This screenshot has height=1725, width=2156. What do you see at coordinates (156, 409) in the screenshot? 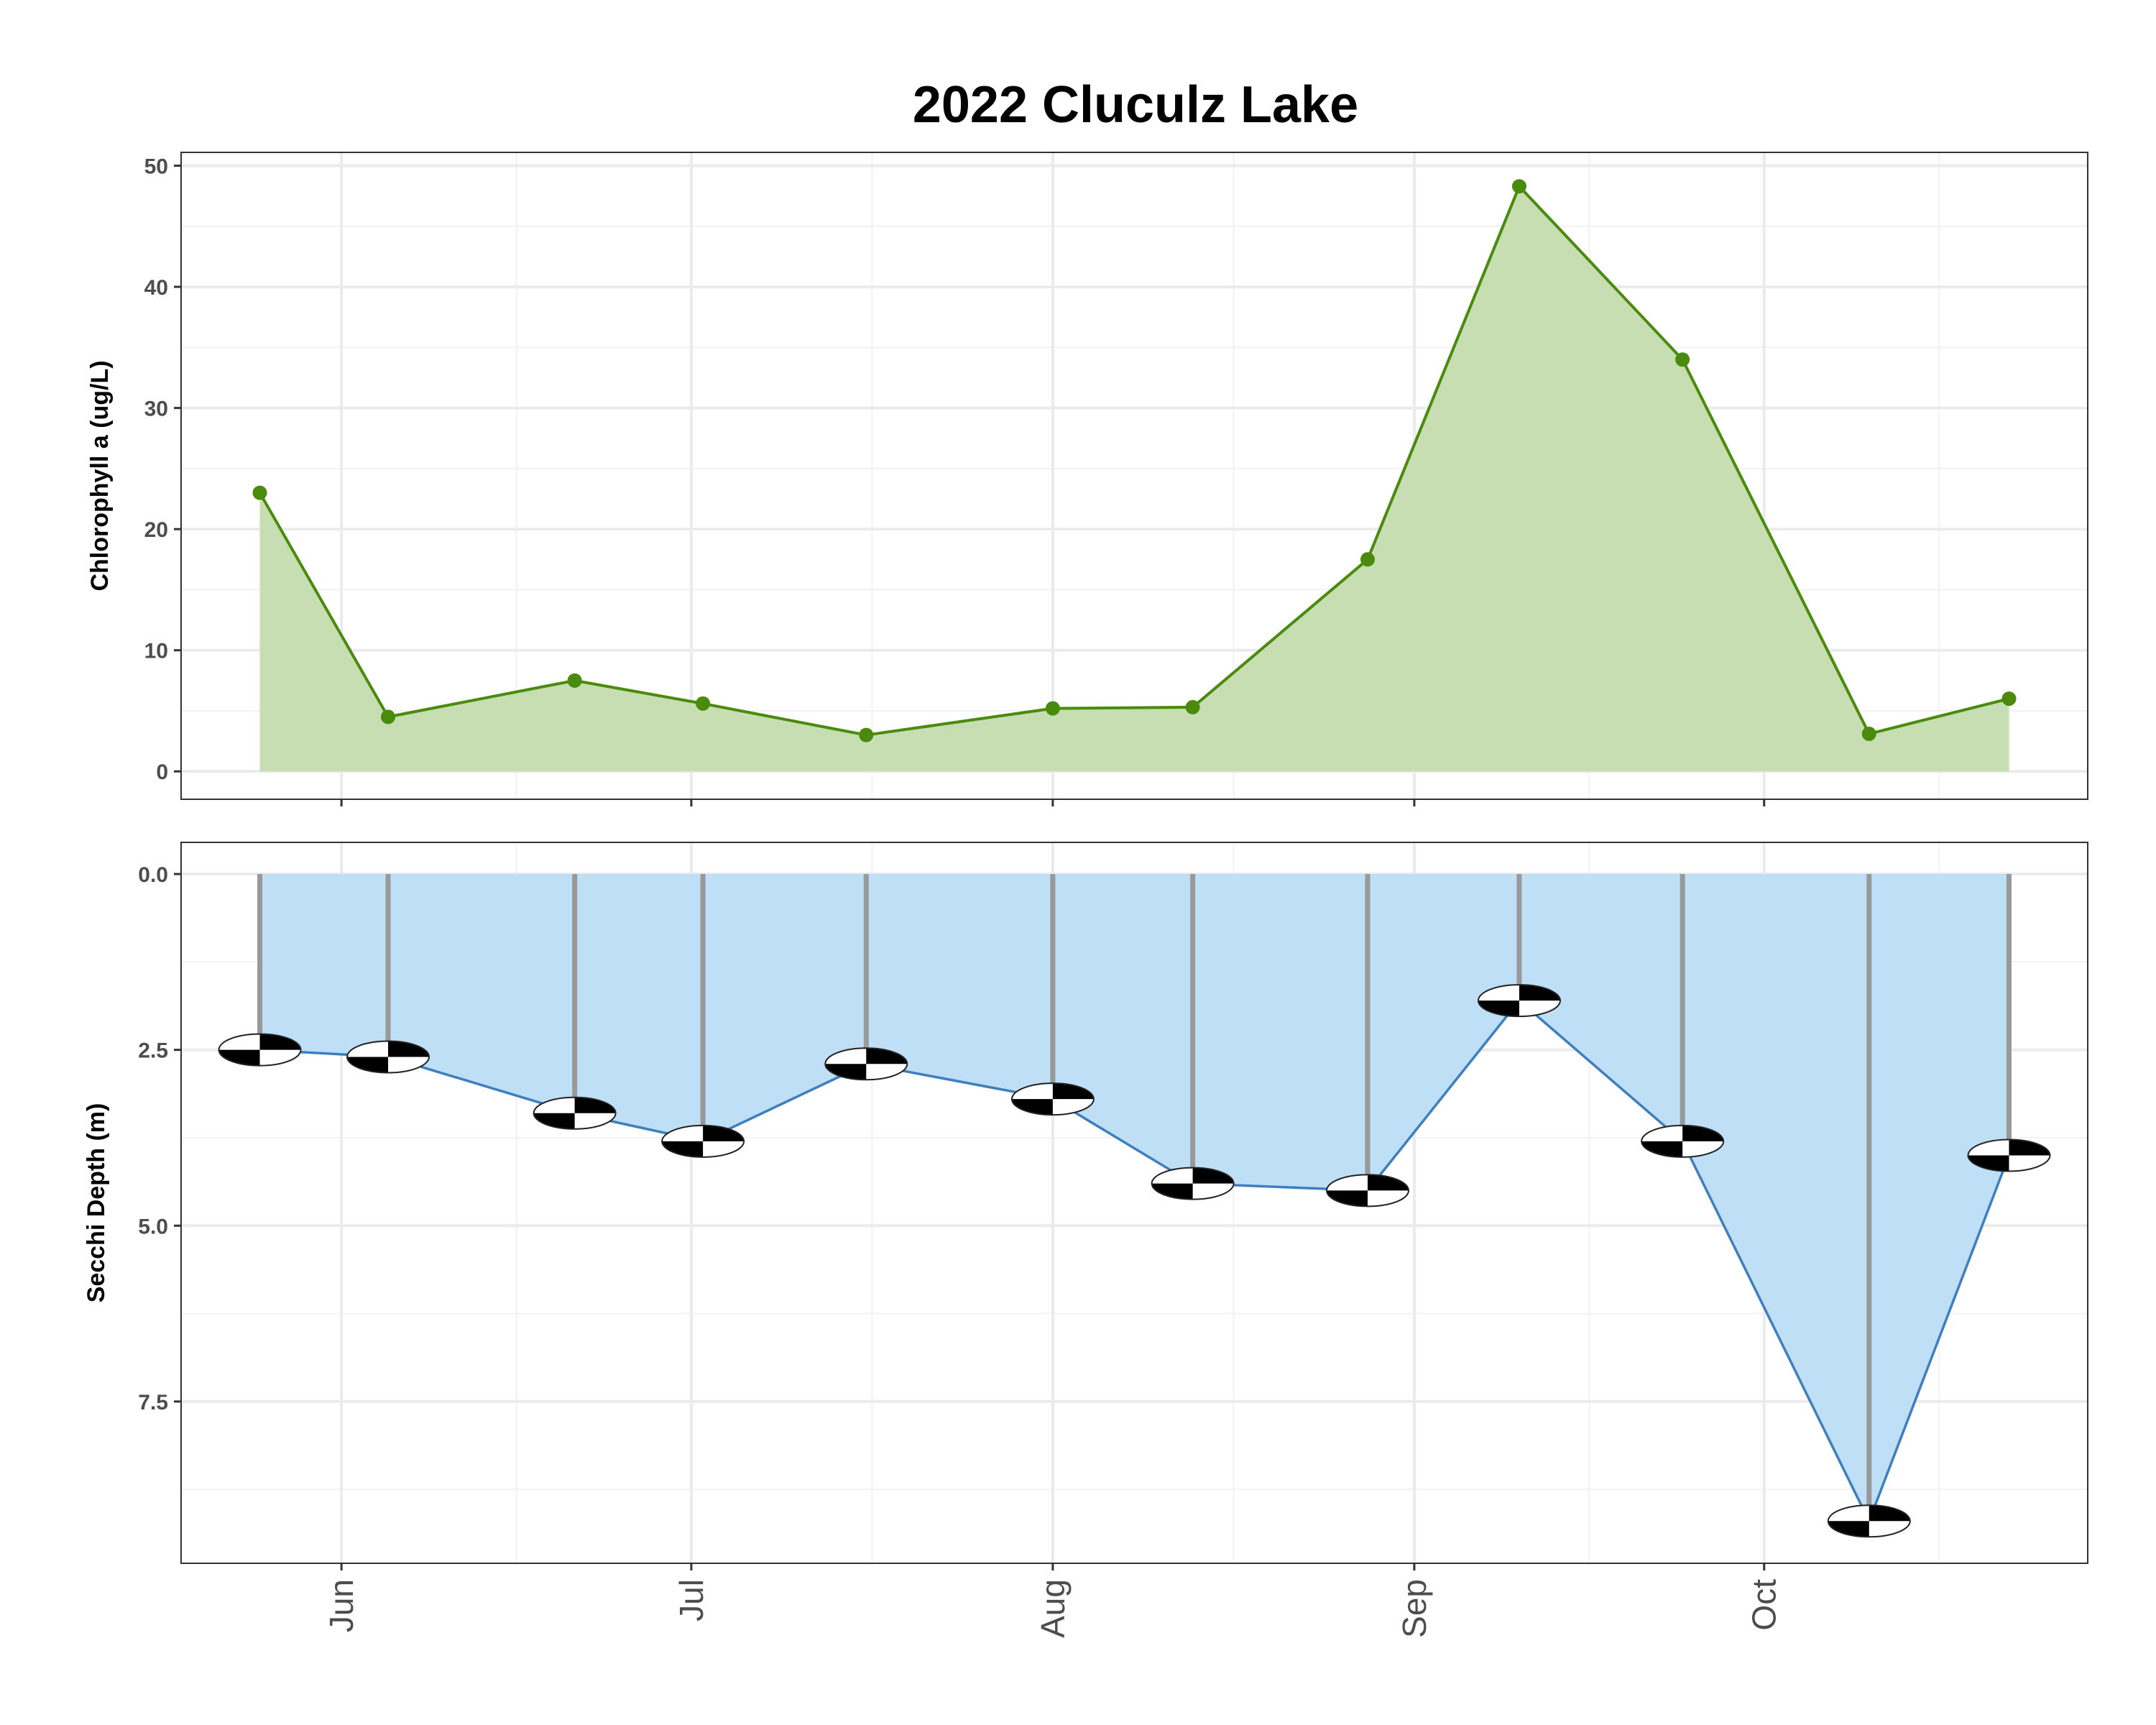
I see `y-tick-label: 30` at bounding box center [156, 409].